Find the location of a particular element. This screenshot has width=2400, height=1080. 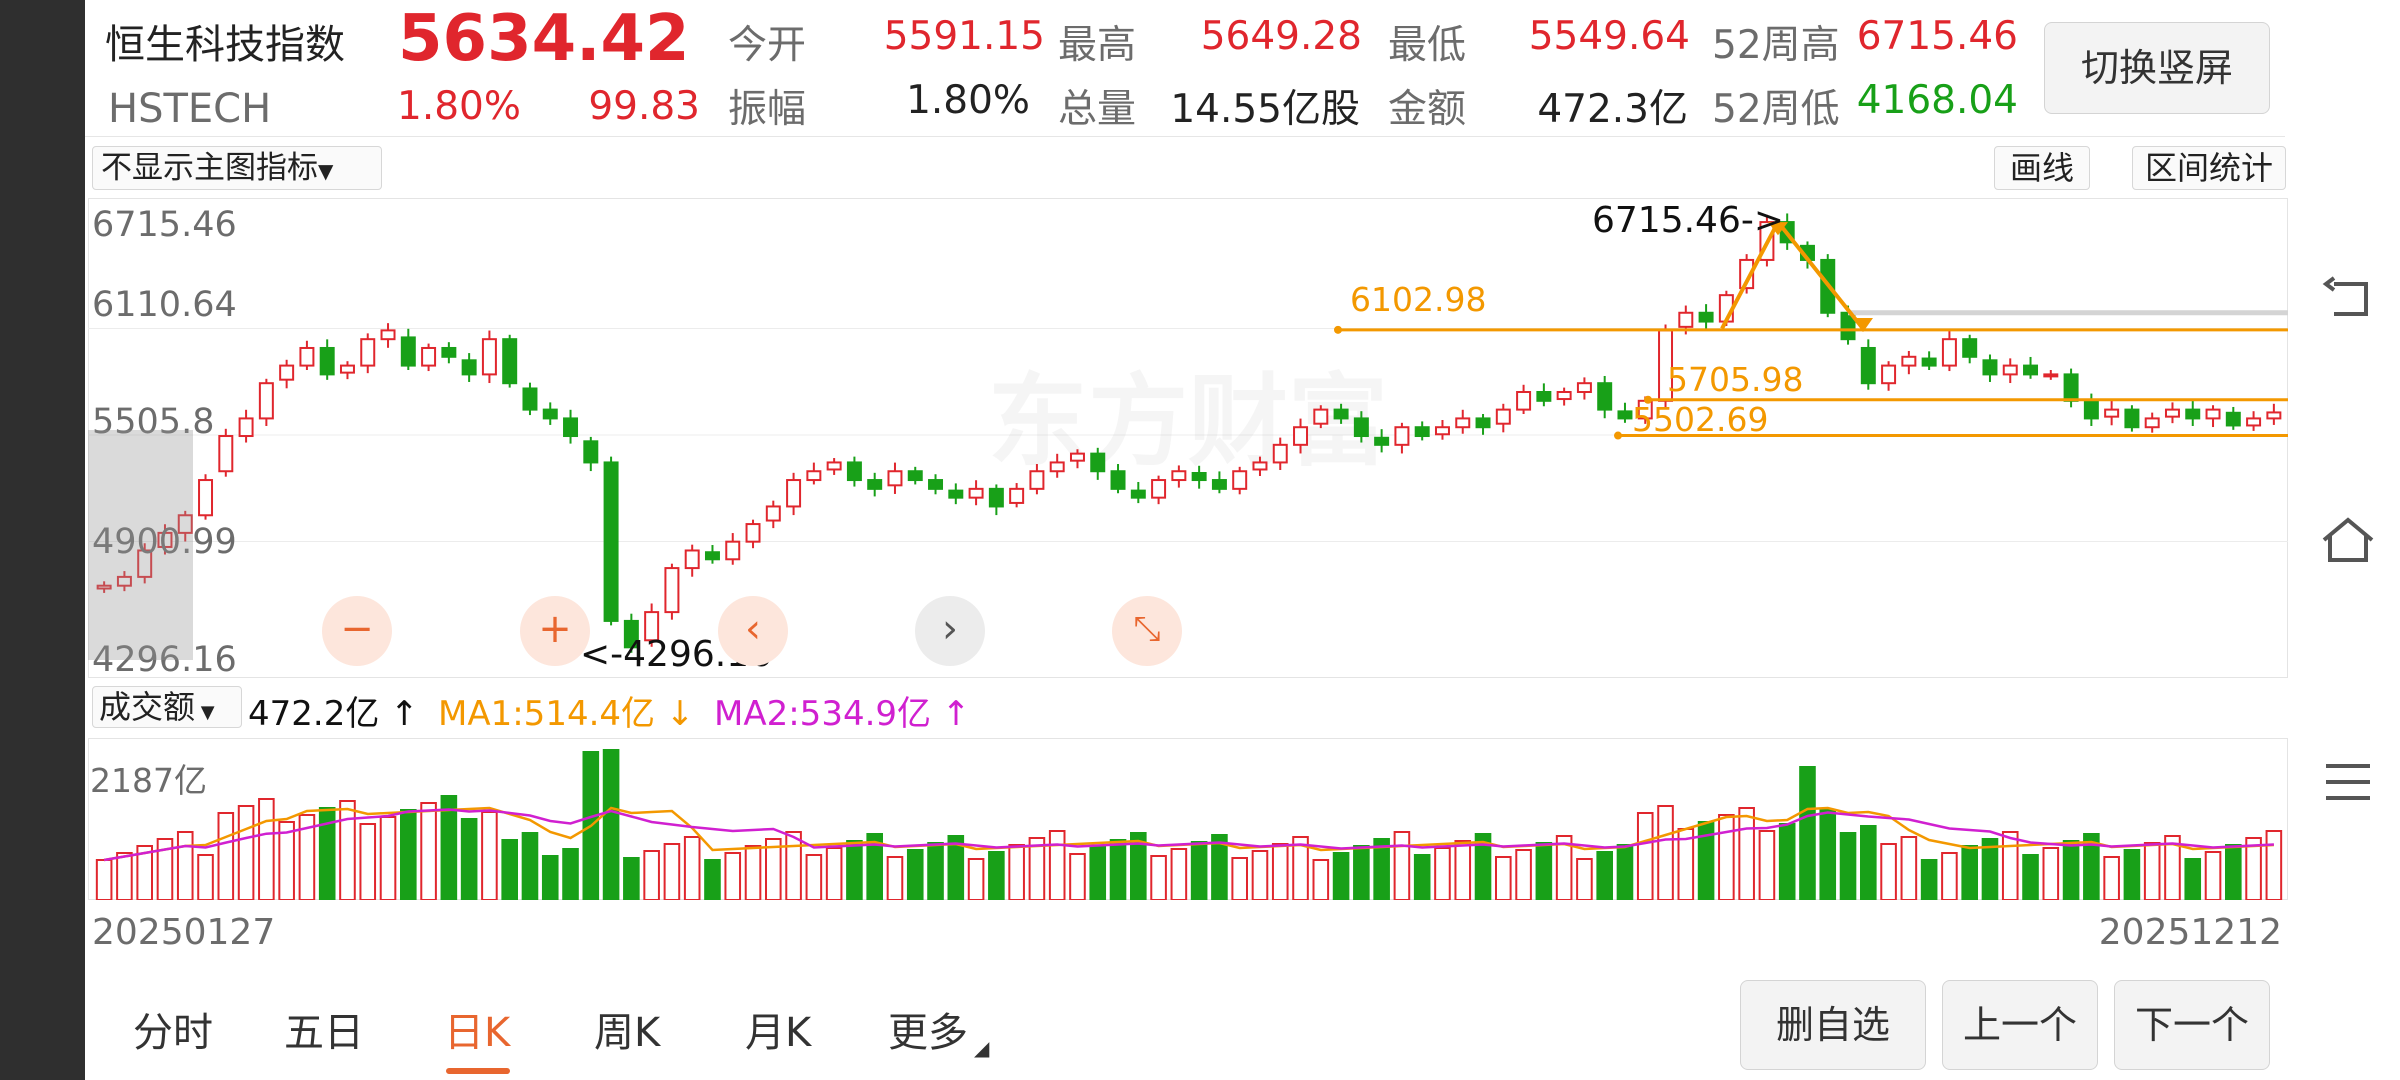

turnover-value: 472.3亿 is located at coordinates (1612, 109).